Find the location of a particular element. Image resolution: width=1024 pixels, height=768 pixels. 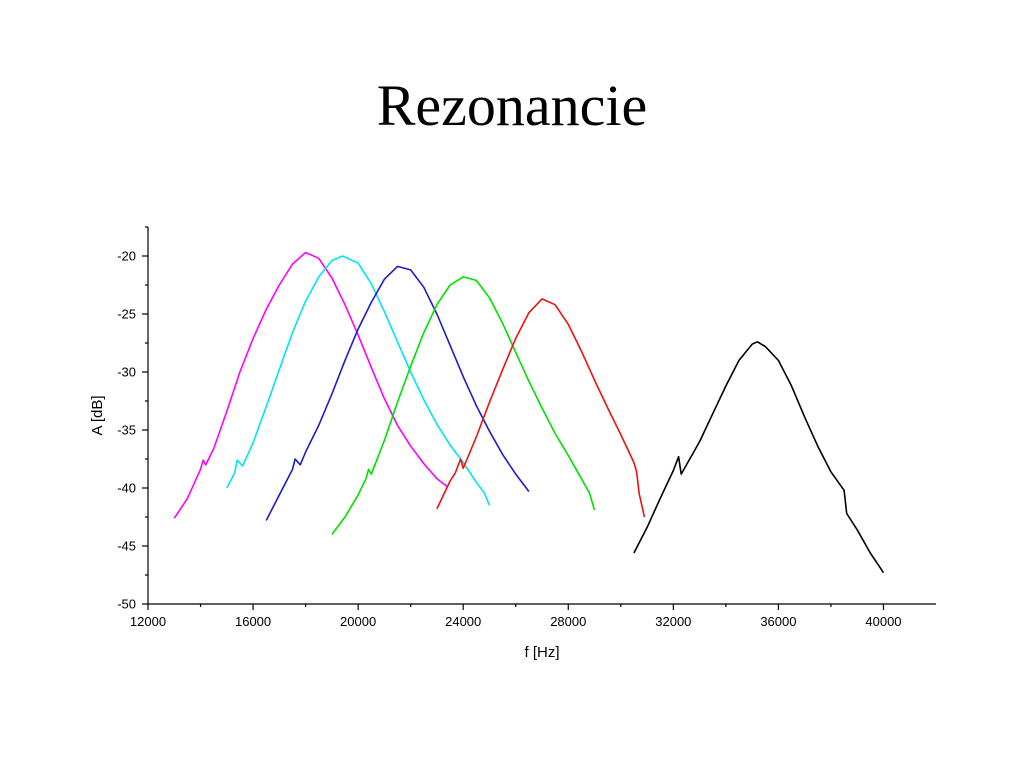

slide-title: Rezonancie is located at coordinates (512, 105).